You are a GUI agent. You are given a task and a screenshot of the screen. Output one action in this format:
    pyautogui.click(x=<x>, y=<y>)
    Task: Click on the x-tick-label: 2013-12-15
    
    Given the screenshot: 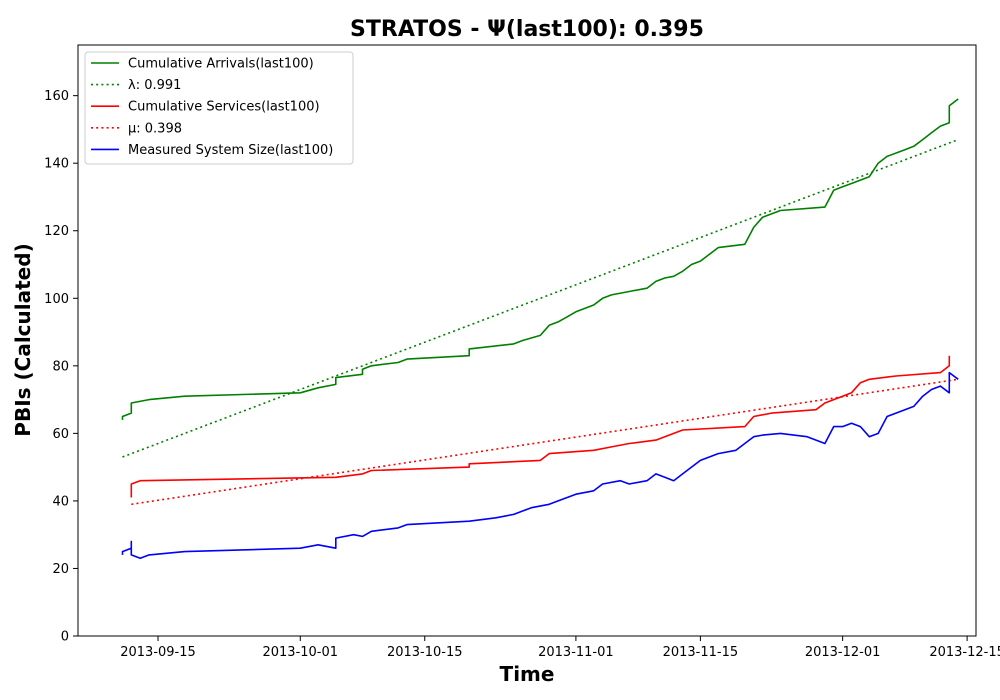 What is the action you would take?
    pyautogui.click(x=964, y=652)
    